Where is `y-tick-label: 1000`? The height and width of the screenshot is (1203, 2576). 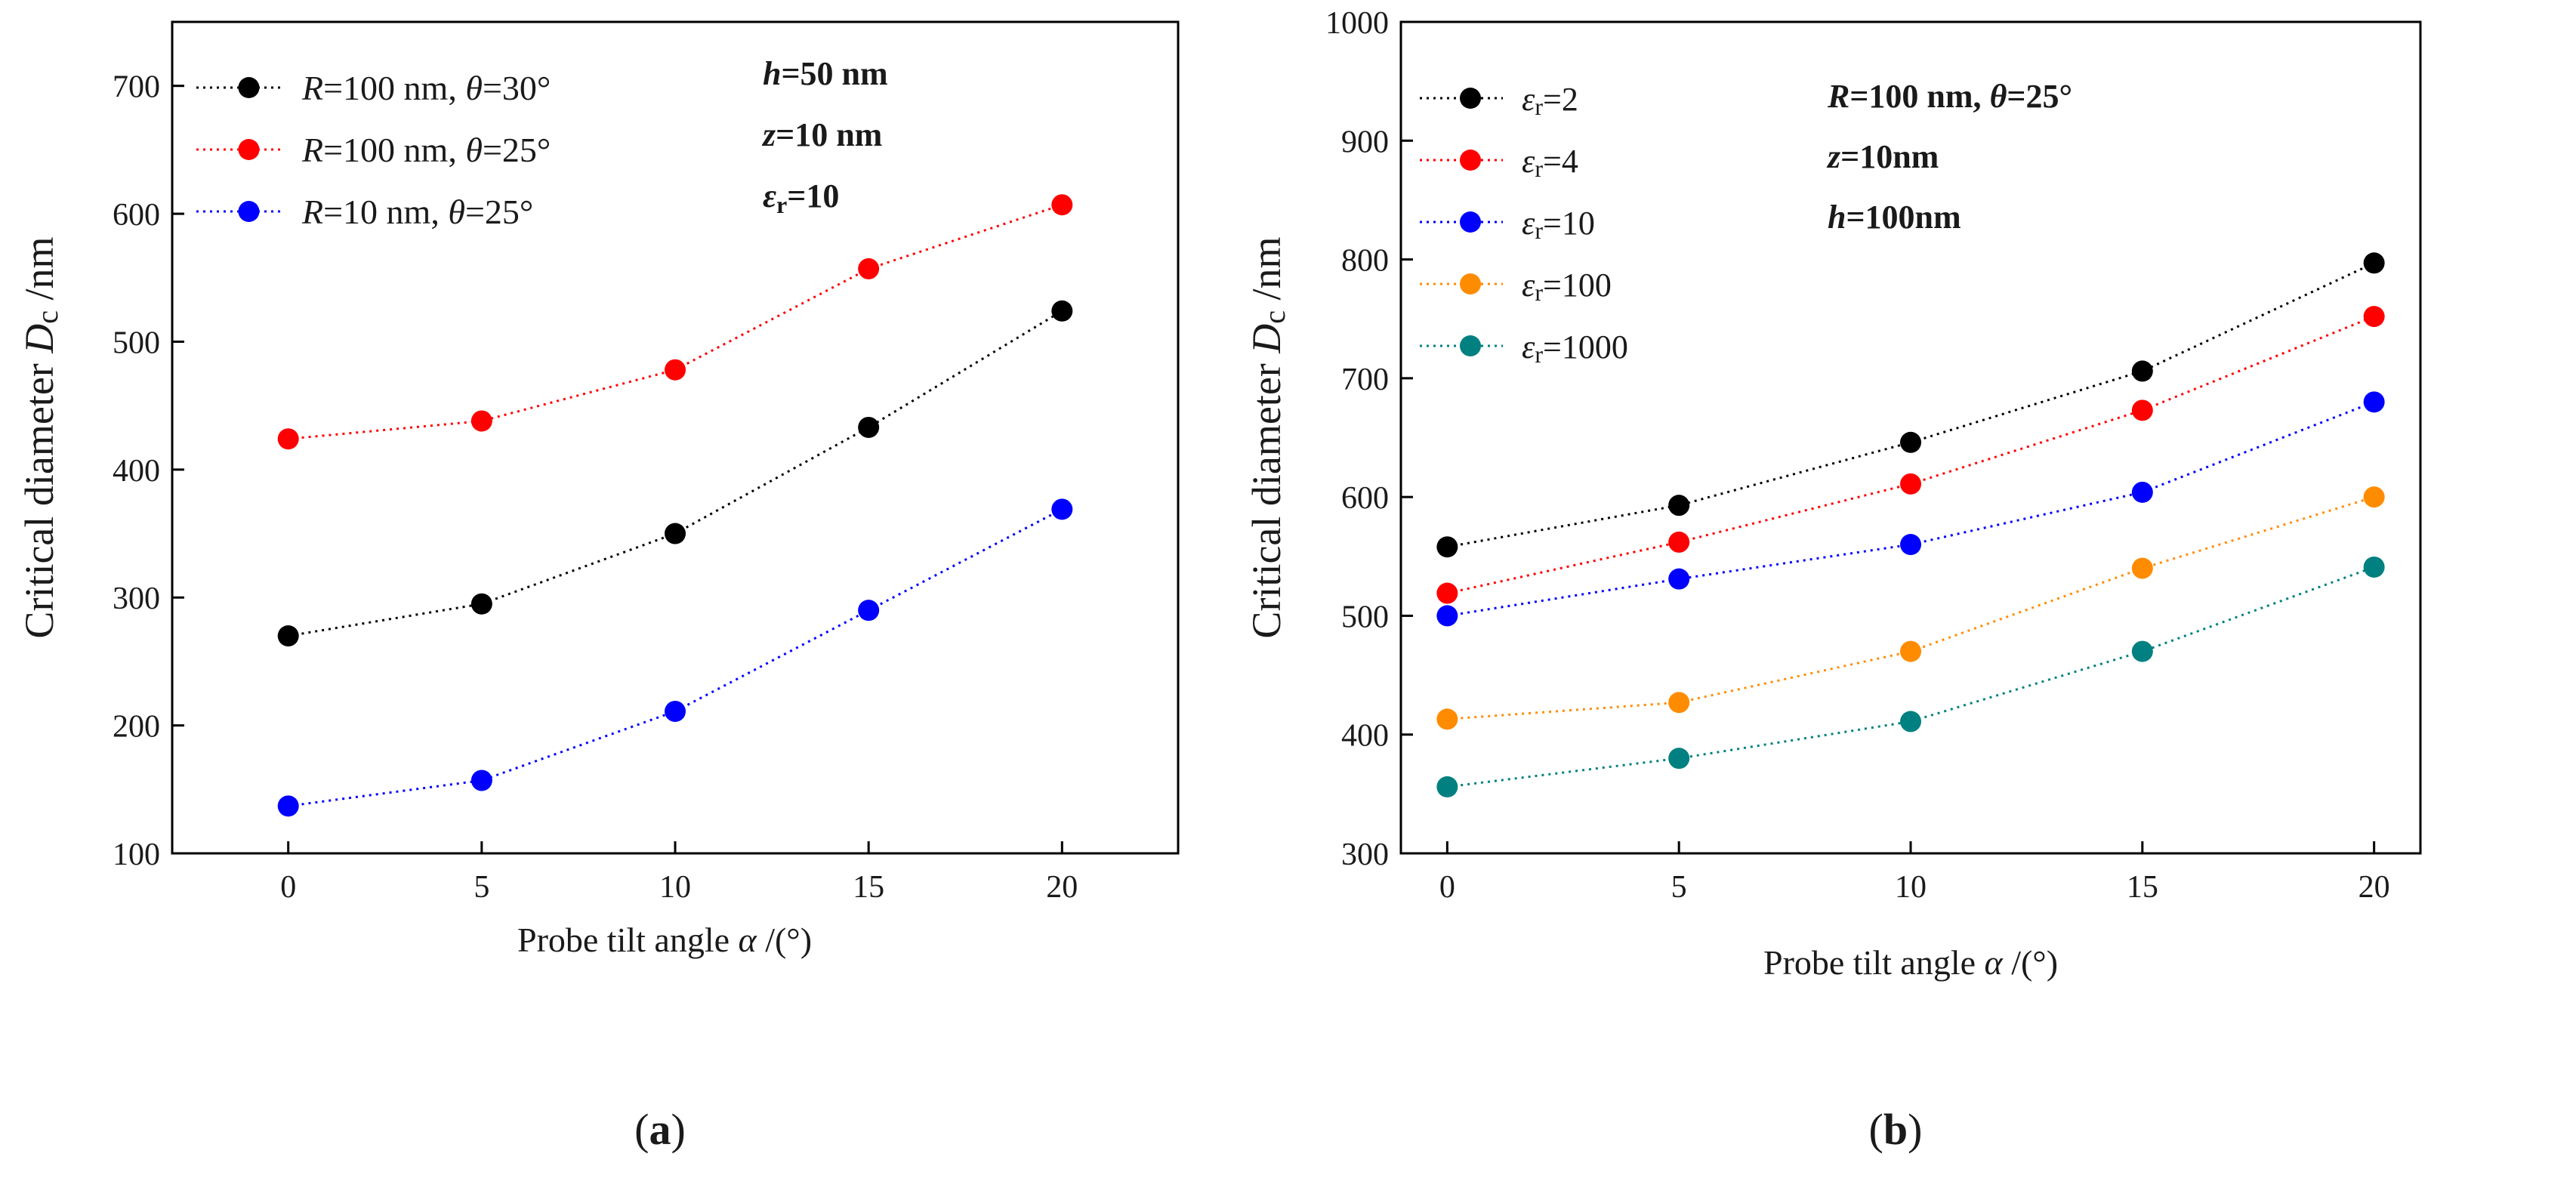
y-tick-label: 1000 is located at coordinates (1357, 23).